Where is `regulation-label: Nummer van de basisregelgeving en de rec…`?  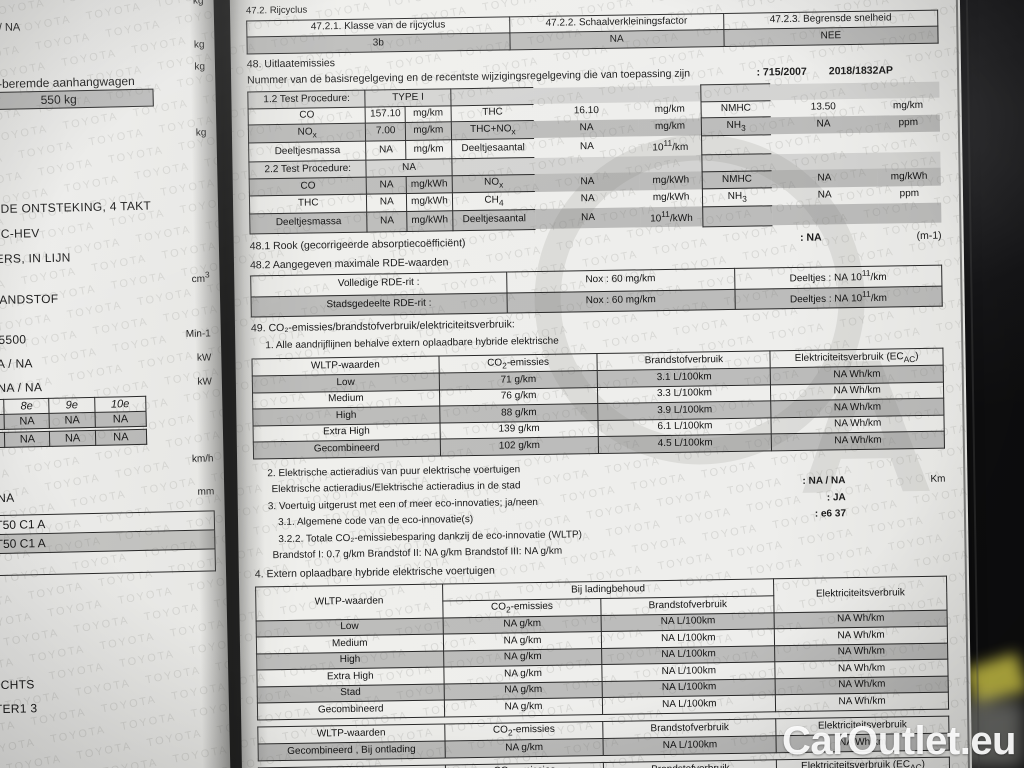
regulation-label: Nummer van de basisregelgeving en de rec… is located at coordinates (469, 77).